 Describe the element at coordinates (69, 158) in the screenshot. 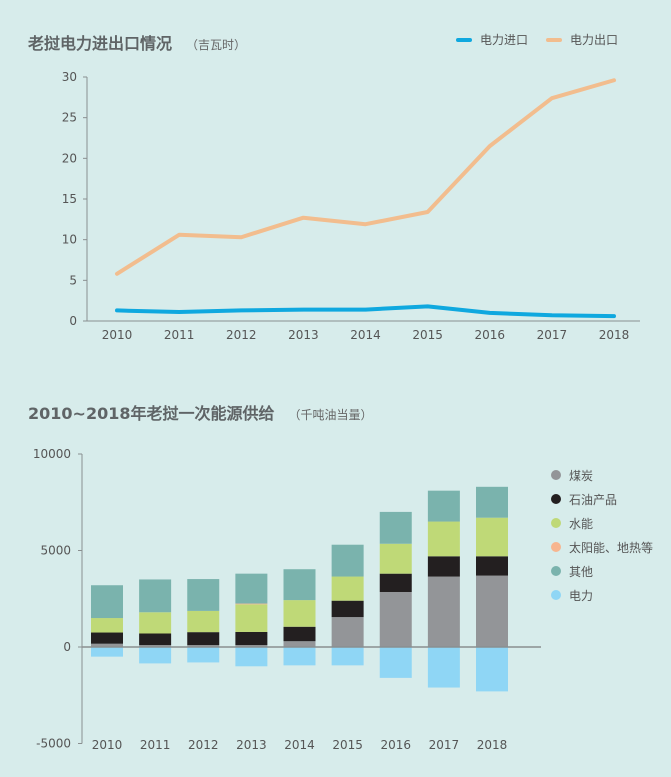

I see `y-tick-label: 20` at that location.